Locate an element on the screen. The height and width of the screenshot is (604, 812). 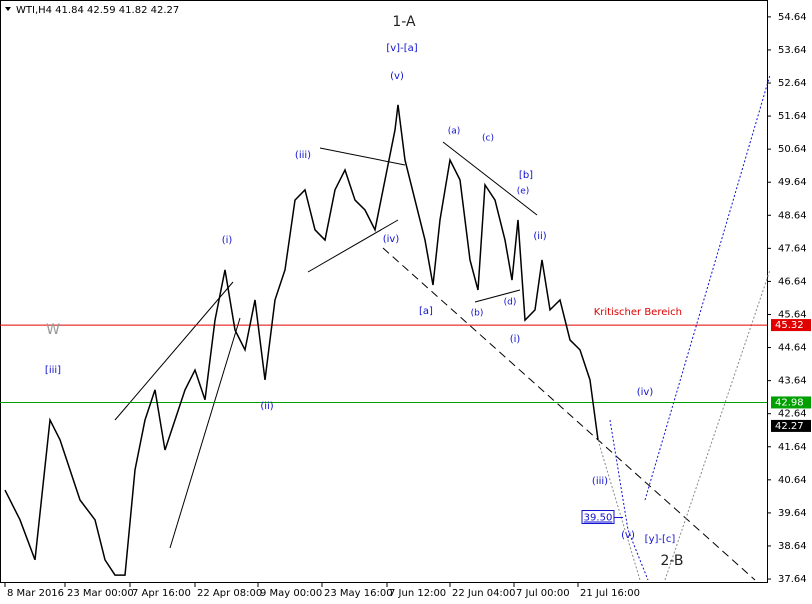
x-tick-label: 23 May 16:00 is located at coordinates (358, 593).